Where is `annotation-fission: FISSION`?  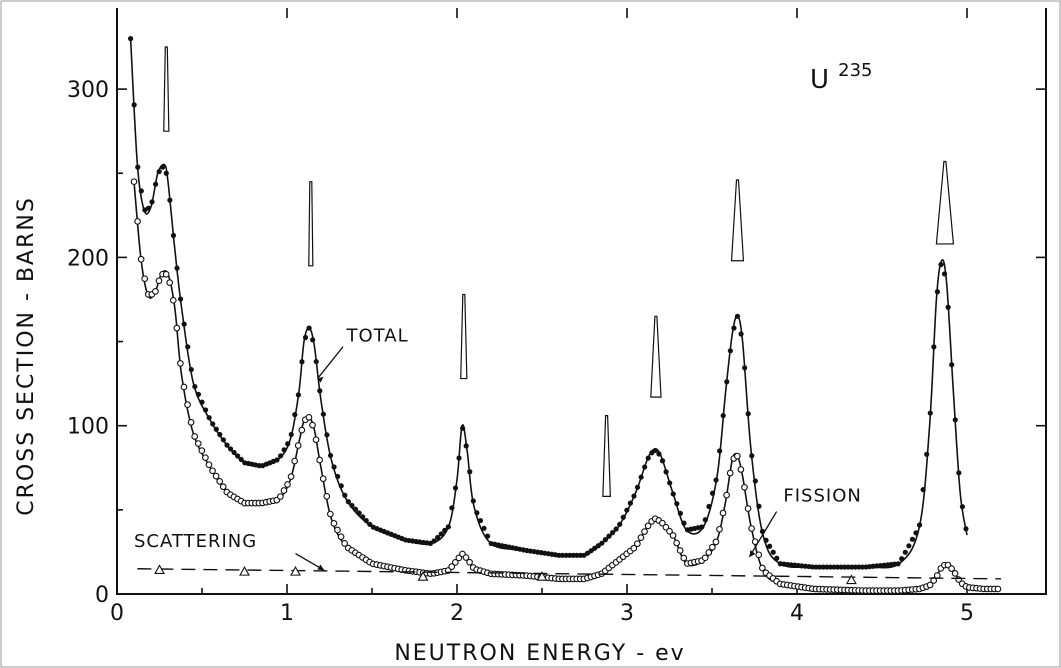 annotation-fission: FISSION is located at coordinates (822, 495).